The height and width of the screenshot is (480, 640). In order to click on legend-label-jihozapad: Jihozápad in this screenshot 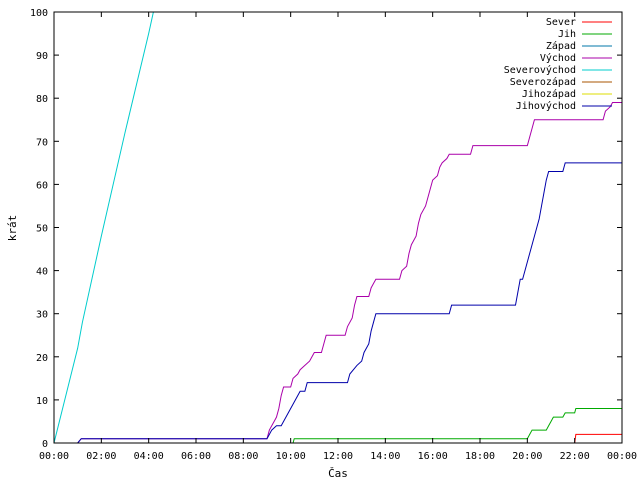, I will do `click(549, 94)`.